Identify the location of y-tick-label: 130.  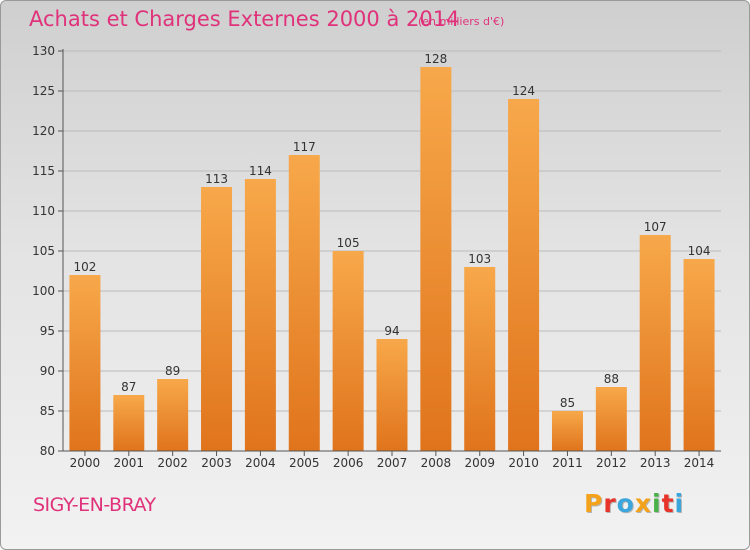
(43, 51).